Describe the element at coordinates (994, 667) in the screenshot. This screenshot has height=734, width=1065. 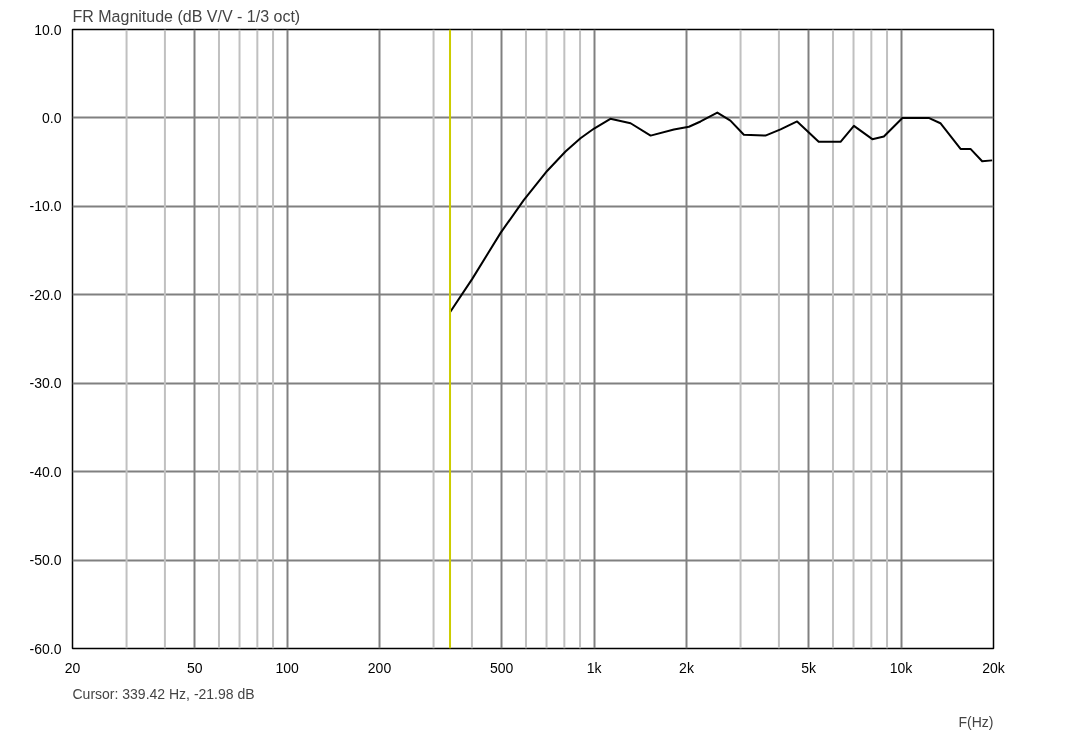
I see `x-tick-label: 20k` at that location.